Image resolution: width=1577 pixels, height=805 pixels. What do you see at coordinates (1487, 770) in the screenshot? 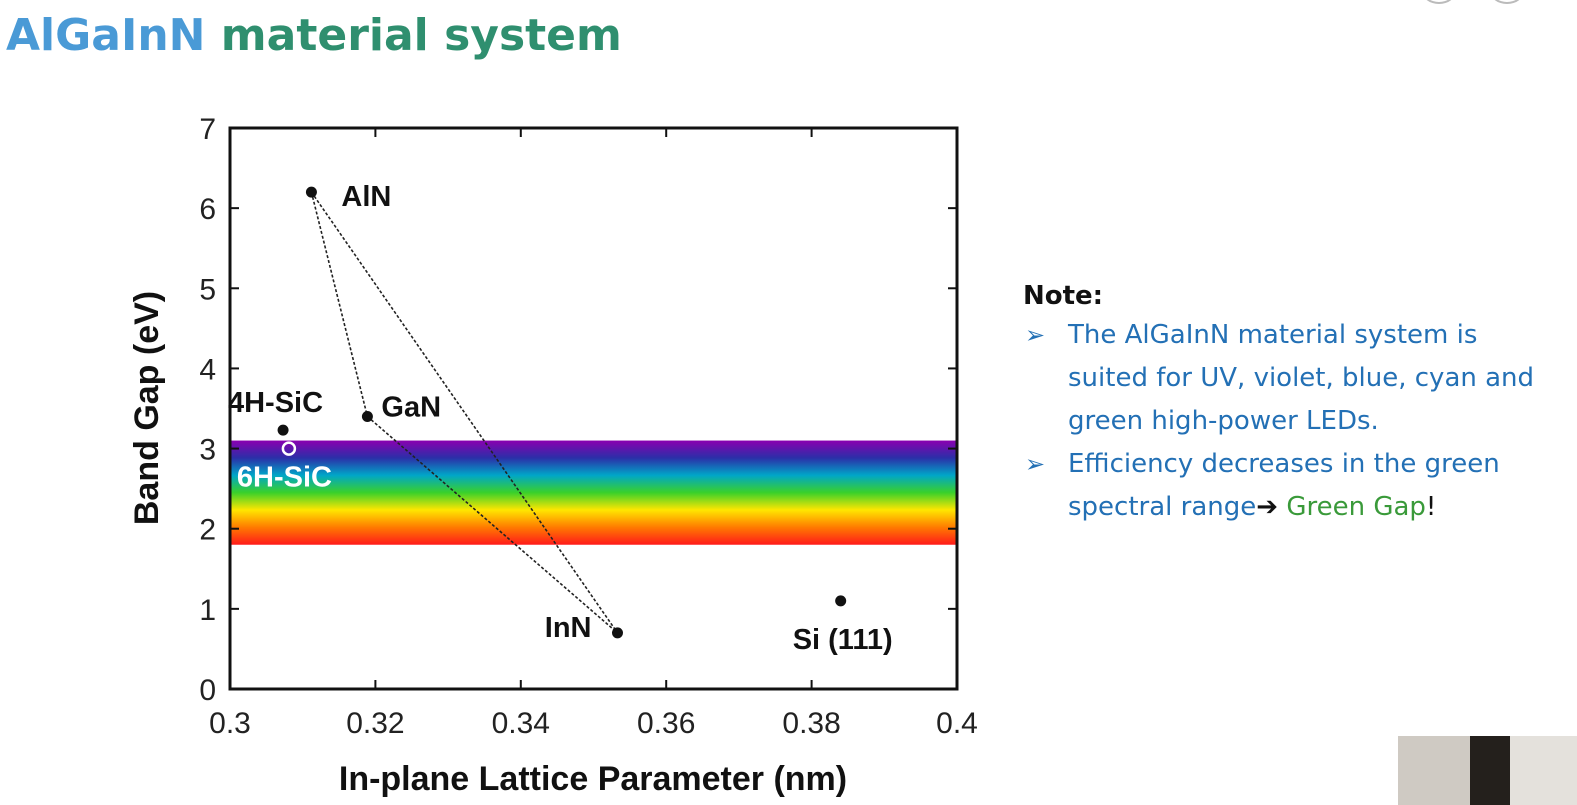
I see `webcam-thumbnail` at bounding box center [1487, 770].